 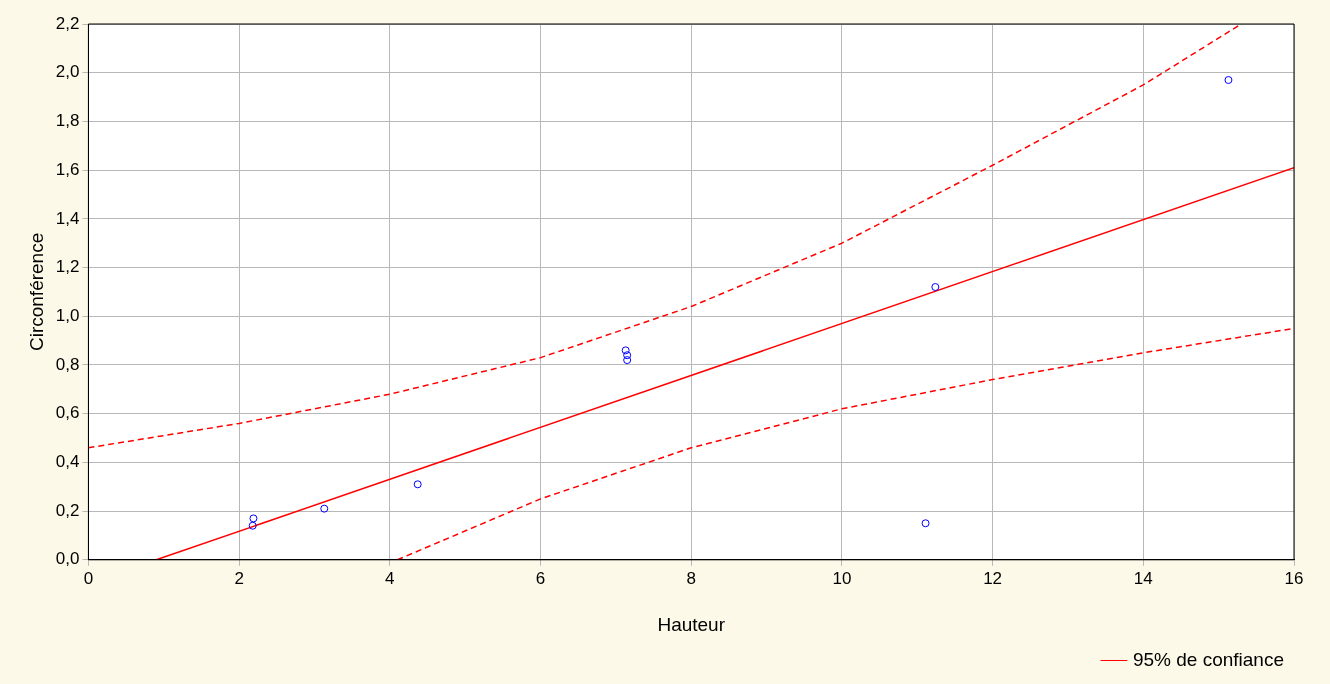 I want to click on y-tick-label: 1,2, so click(x=67, y=267).